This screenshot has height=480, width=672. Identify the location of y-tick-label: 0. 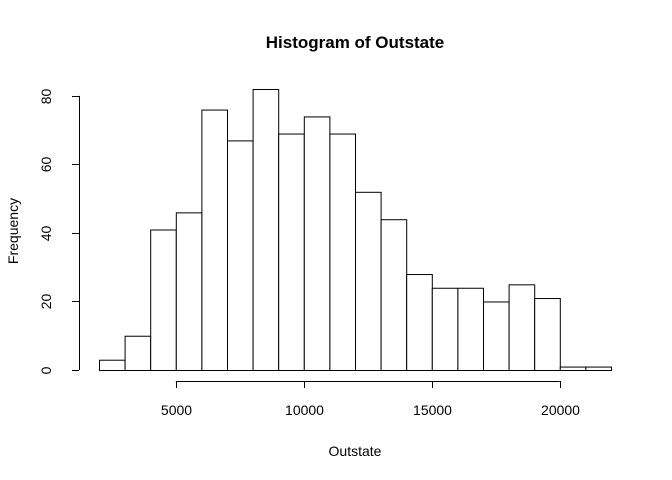
(46, 370).